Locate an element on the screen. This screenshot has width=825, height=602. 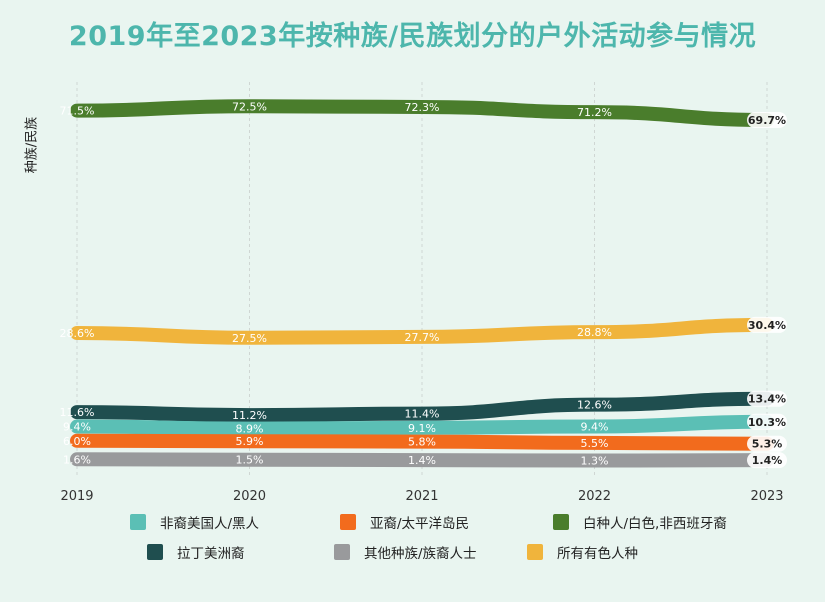
legend-label: 拉丁美洲裔 is located at coordinates (211, 554).